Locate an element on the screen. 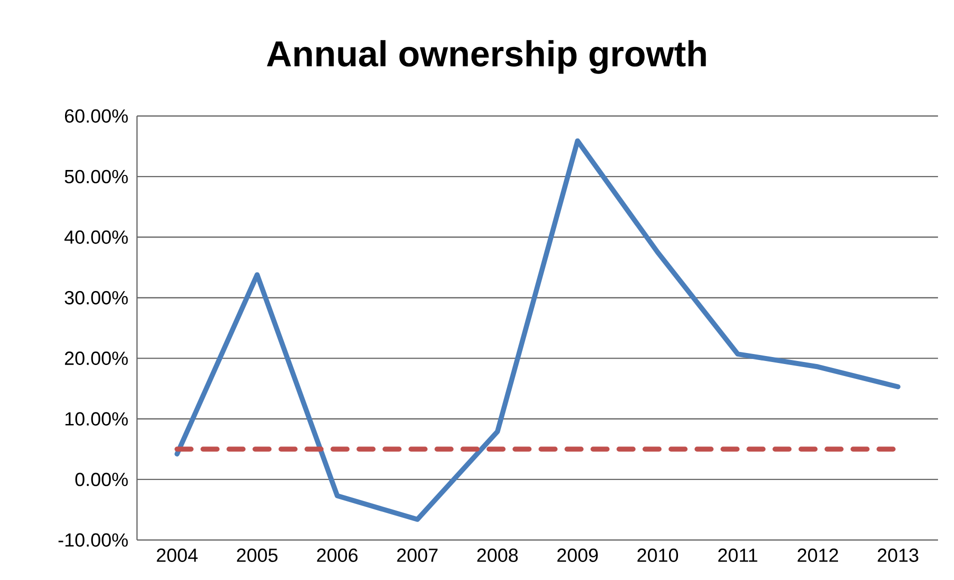  x-tick-label: 2005 is located at coordinates (257, 555).